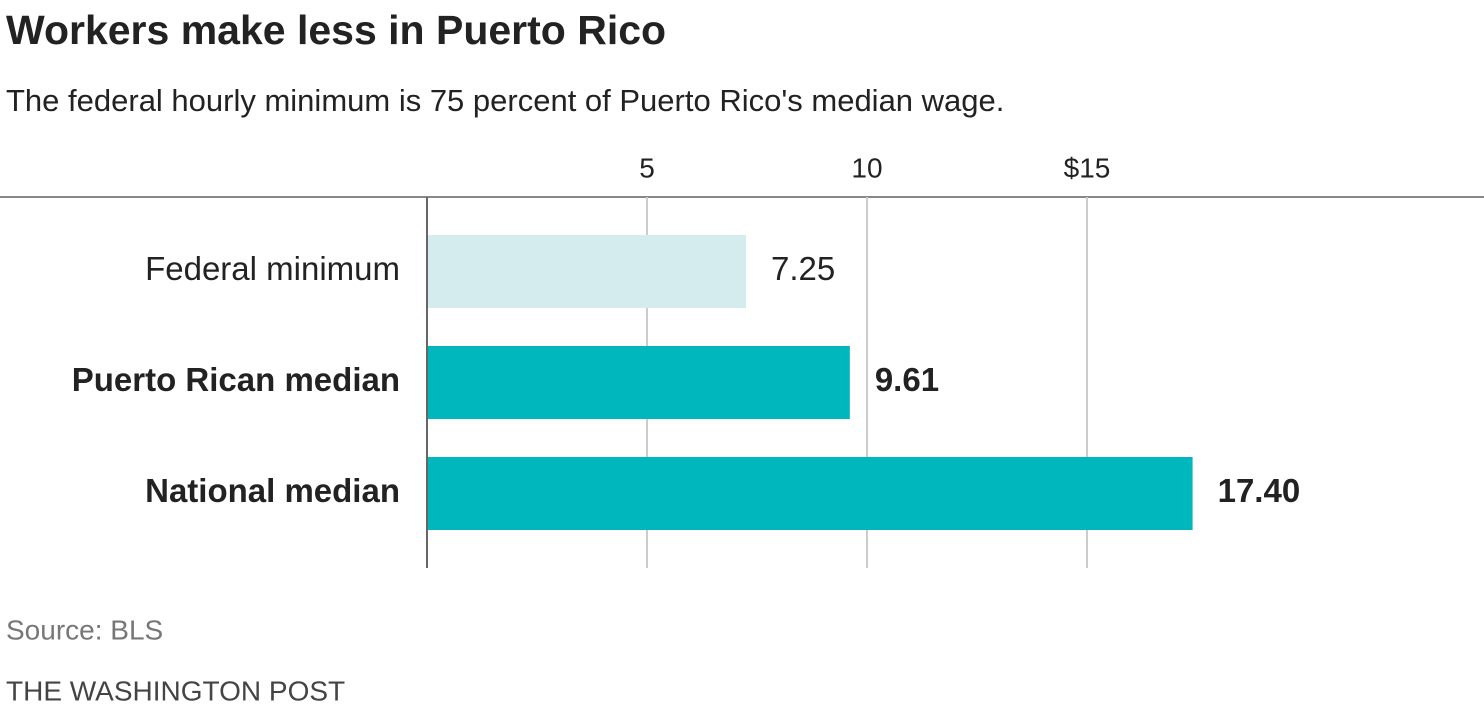 The width and height of the screenshot is (1484, 720). I want to click on chart-title: Workers make less in Puerto Rico, so click(336, 30).